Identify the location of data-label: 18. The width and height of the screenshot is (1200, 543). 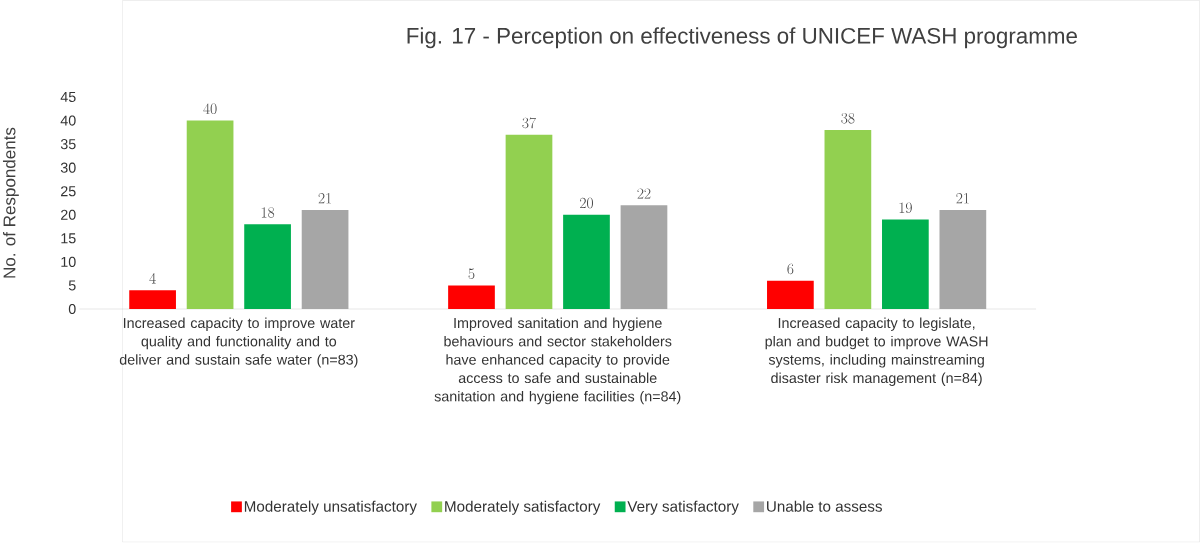
(268, 212).